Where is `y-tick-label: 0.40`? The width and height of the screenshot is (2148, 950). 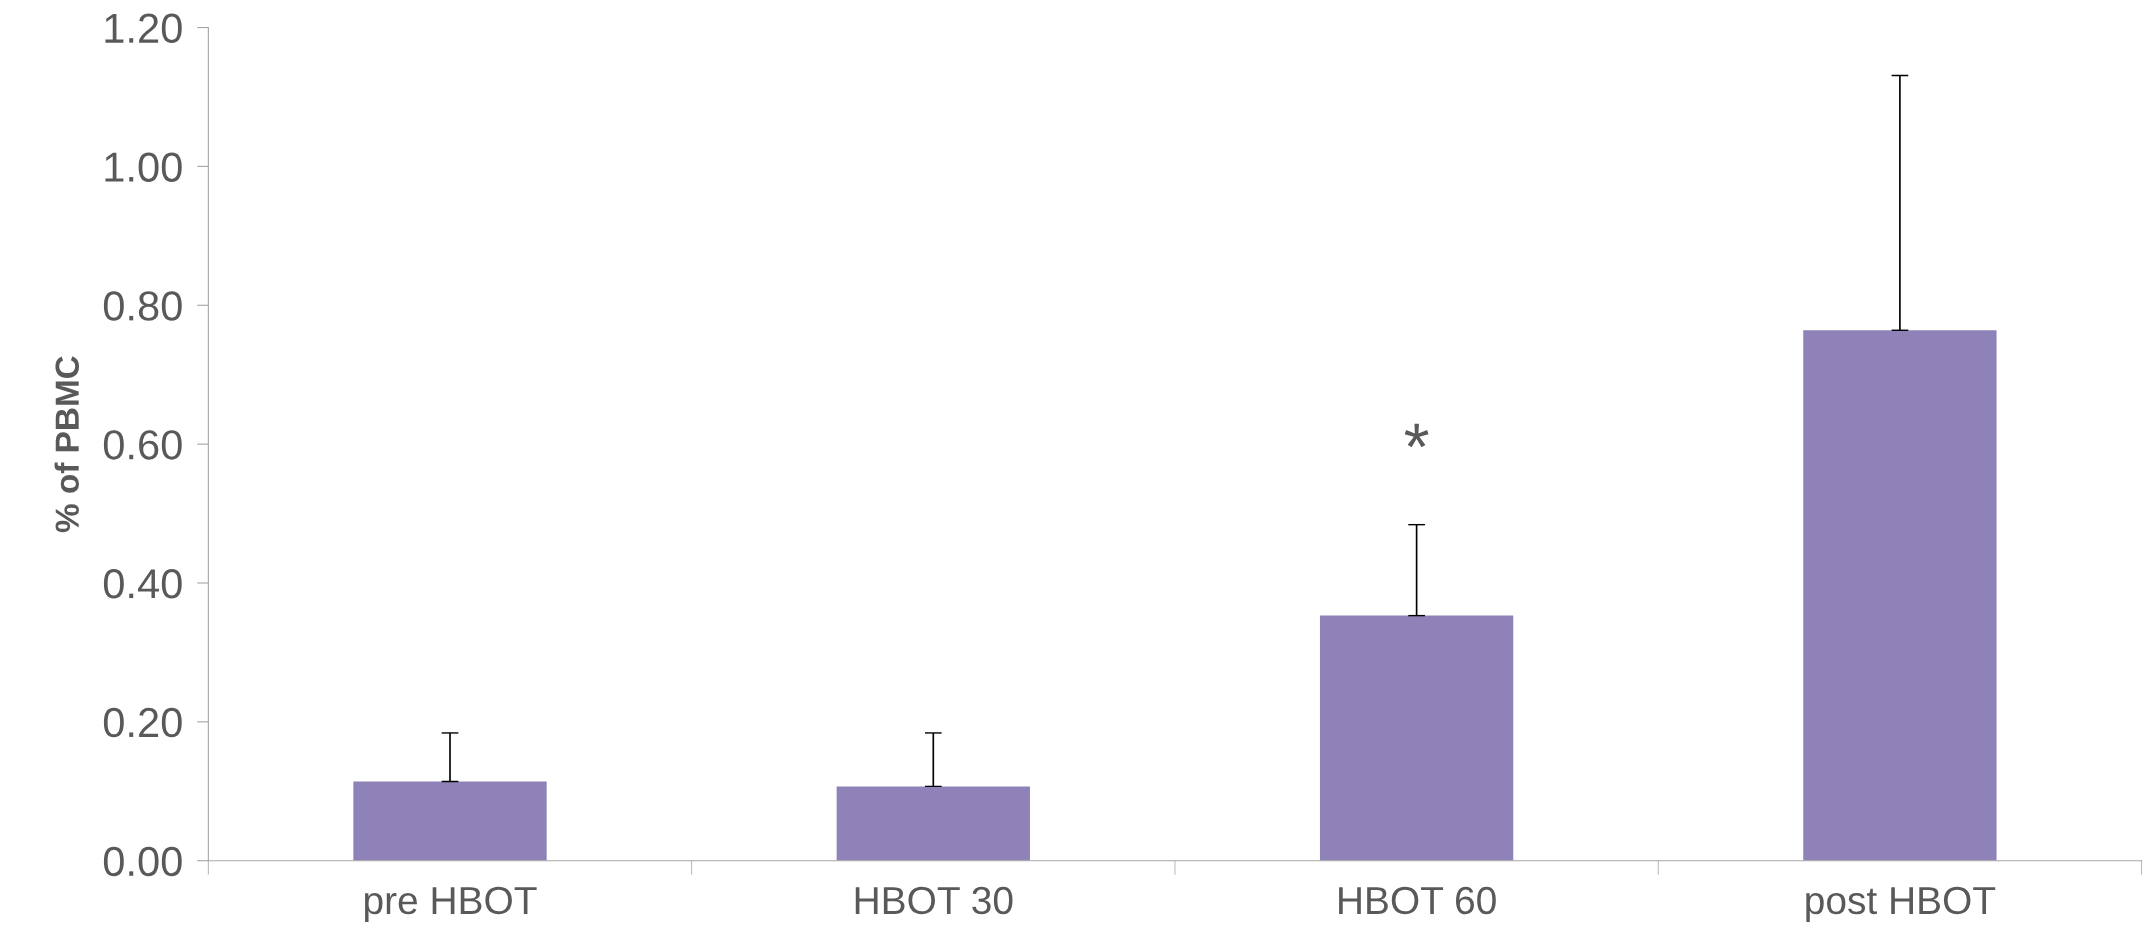 y-tick-label: 0.40 is located at coordinates (142, 583).